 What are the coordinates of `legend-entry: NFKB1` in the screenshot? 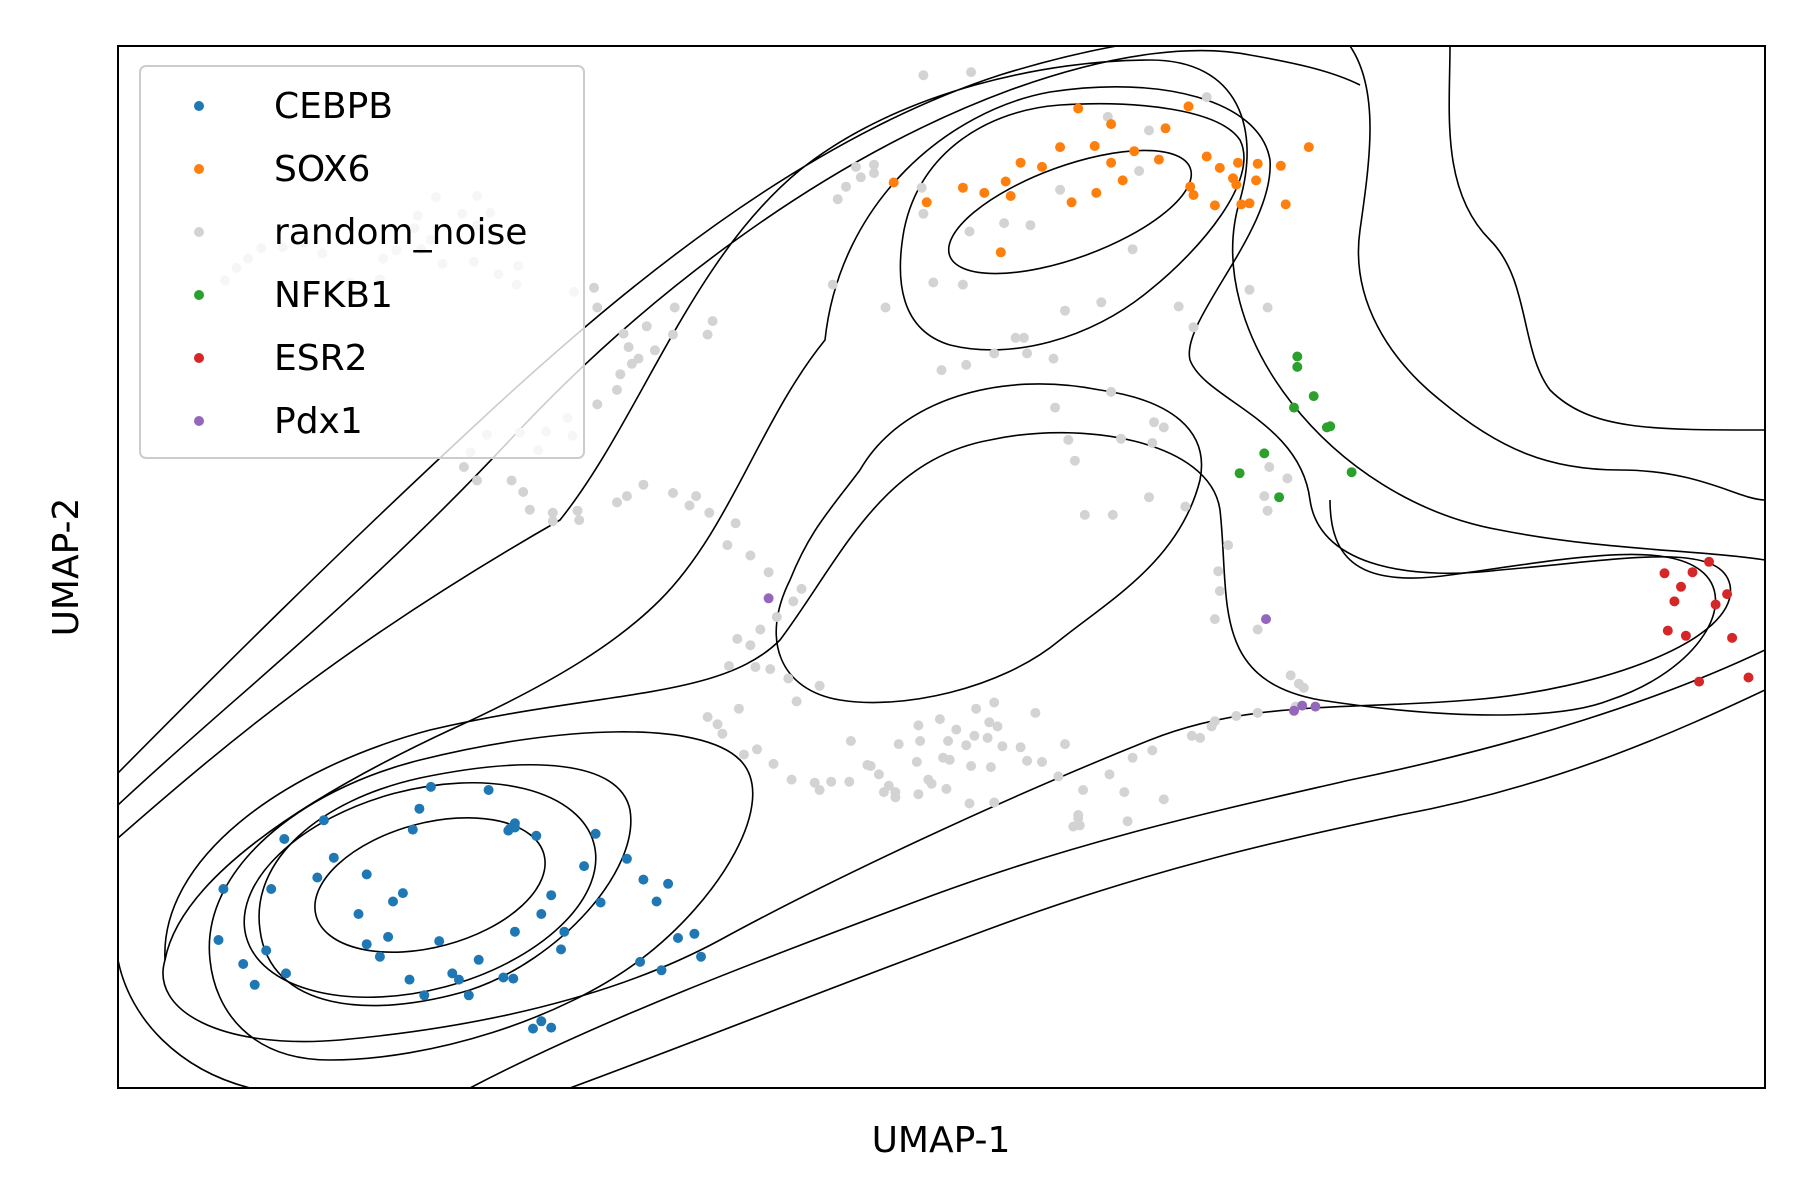 It's located at (293, 295).